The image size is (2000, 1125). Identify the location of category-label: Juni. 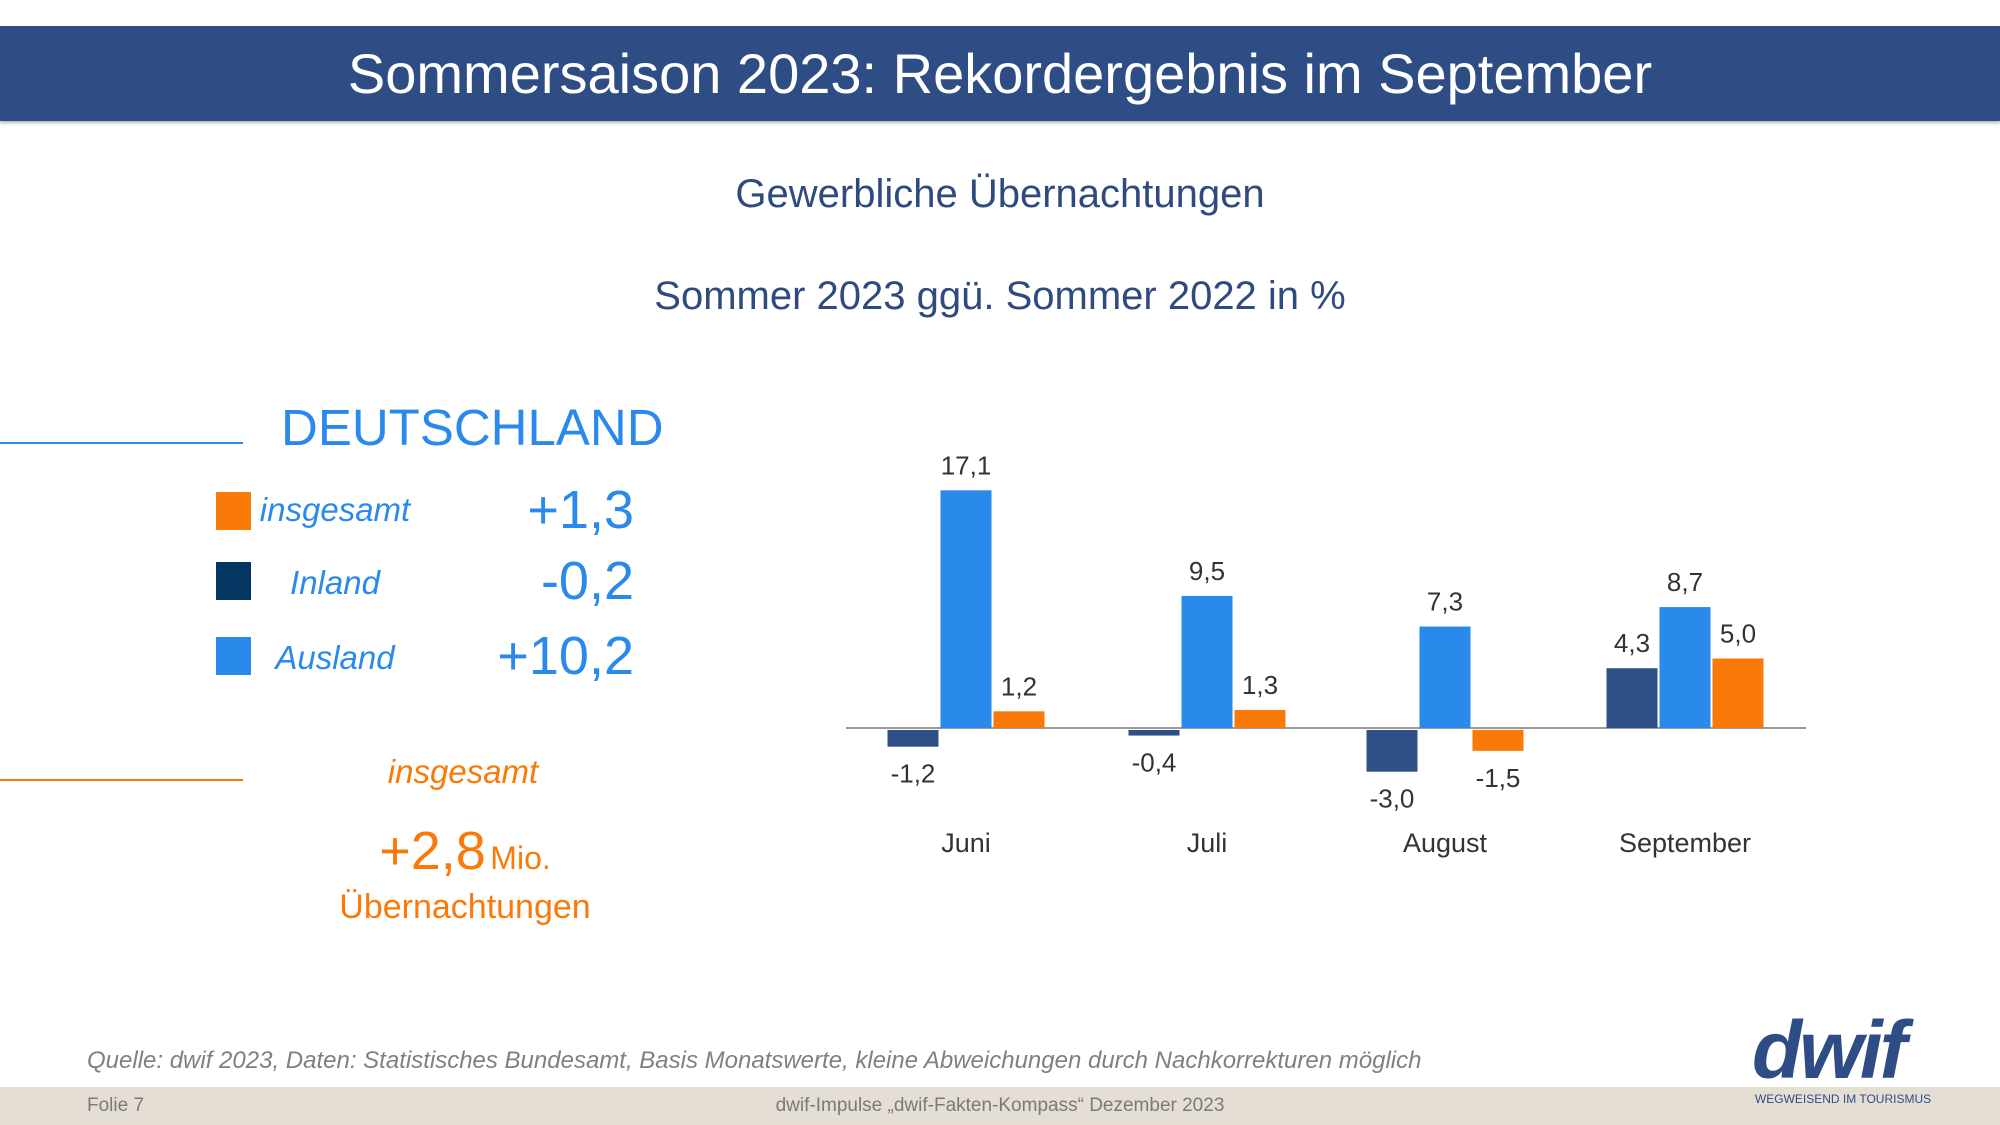
(966, 843).